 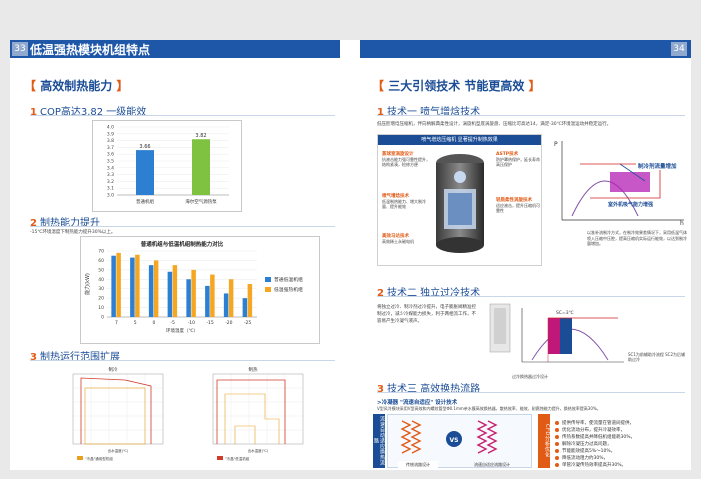 I want to click on x-tick-label: 普通机组, so click(x=145, y=201).